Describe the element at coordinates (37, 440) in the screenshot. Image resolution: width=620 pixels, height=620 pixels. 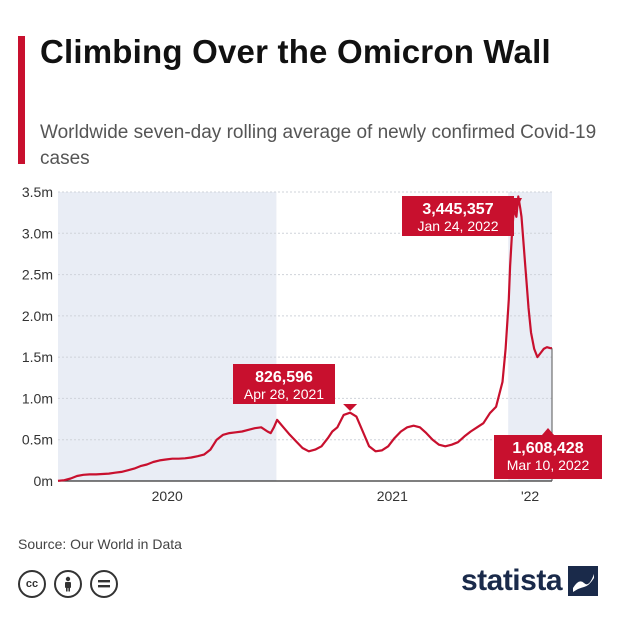
I see `y-tick-label: 0.5m` at that location.